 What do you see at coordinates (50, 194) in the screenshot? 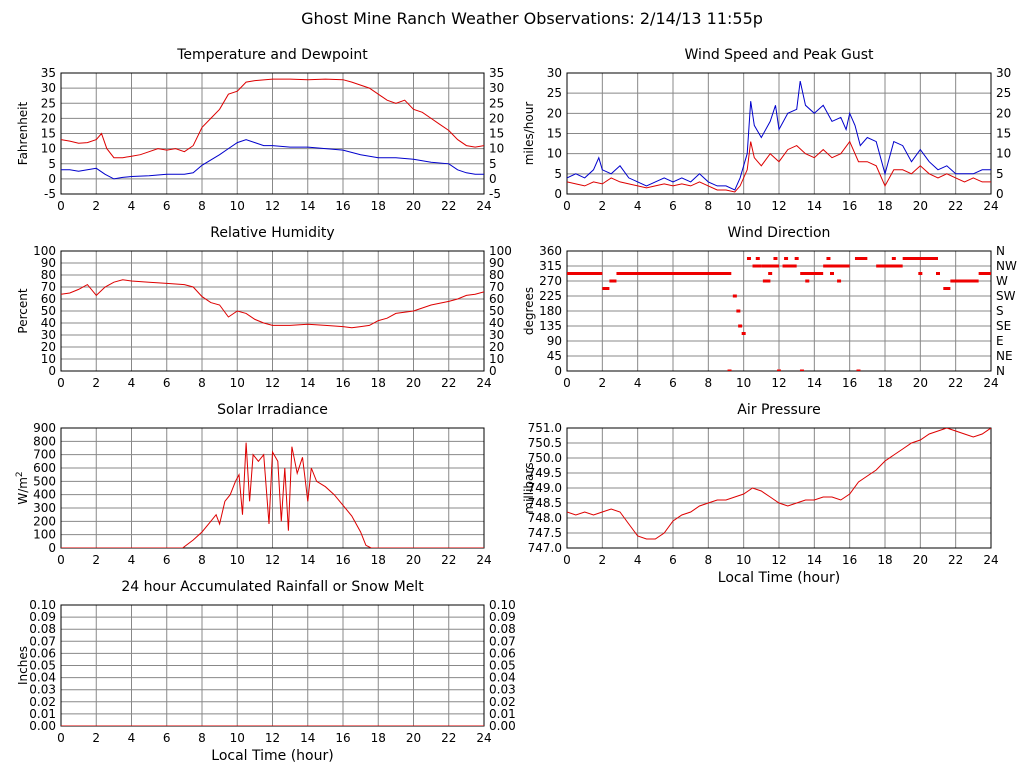
I see `y-tick-label: -5` at bounding box center [50, 194].